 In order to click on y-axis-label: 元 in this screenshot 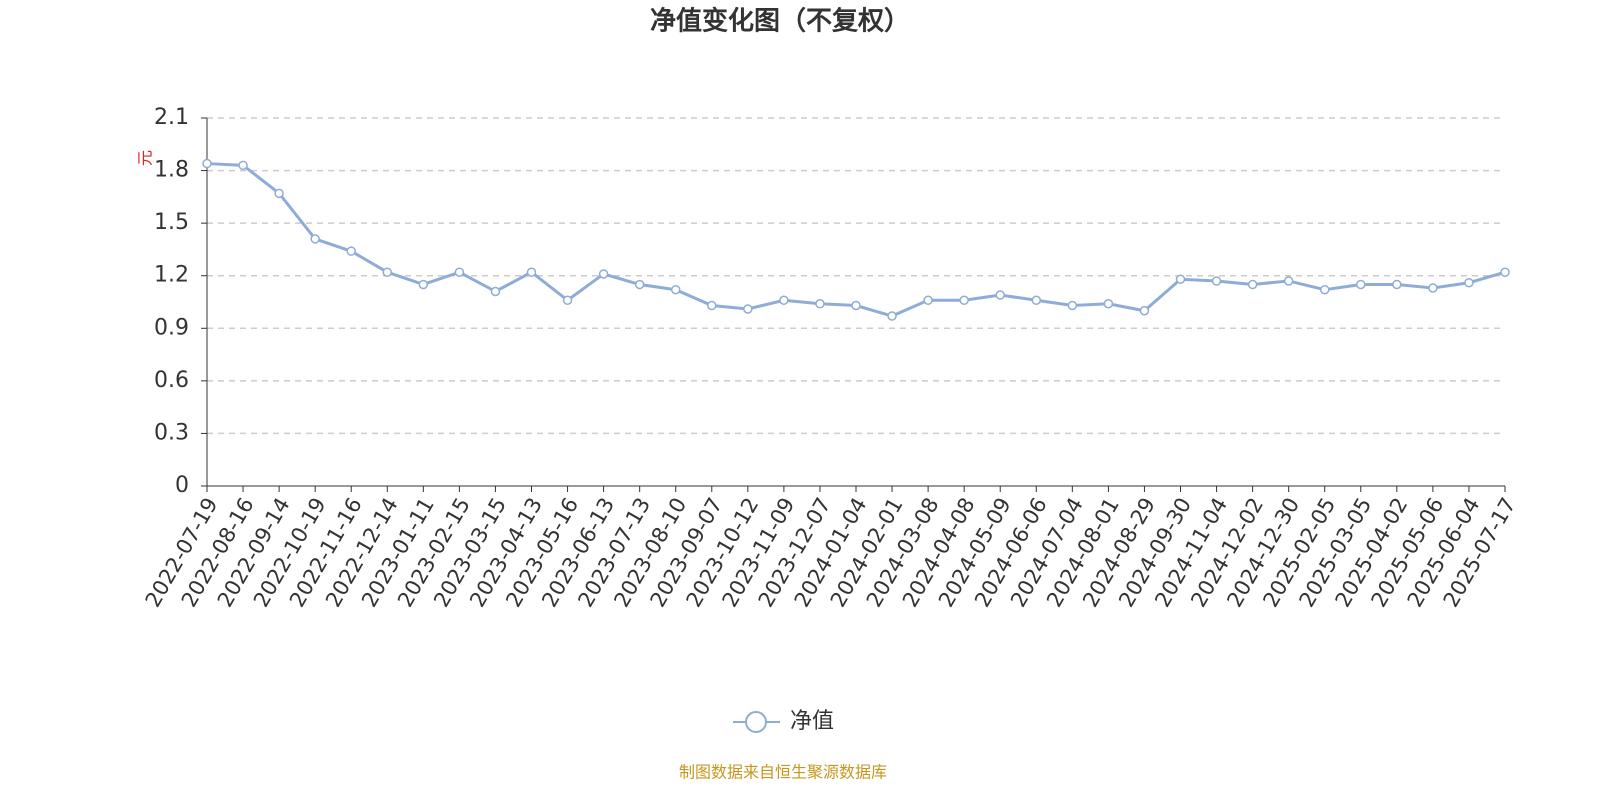, I will do `click(145, 158)`.